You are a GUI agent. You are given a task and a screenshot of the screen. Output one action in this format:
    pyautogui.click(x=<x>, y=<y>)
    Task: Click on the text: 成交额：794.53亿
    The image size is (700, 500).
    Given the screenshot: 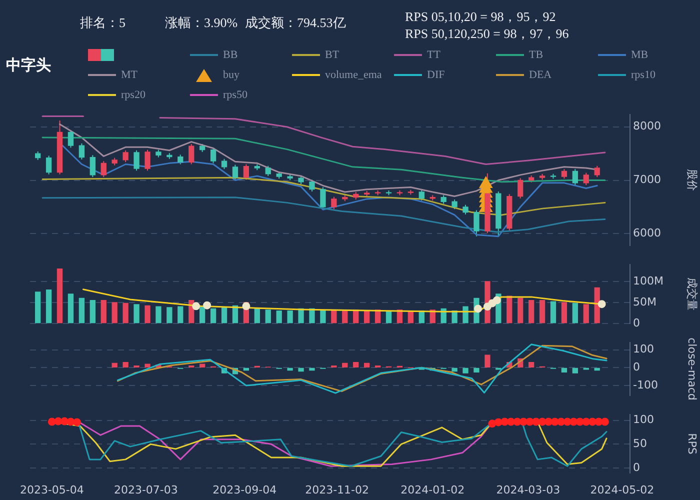 What is the action you would take?
    pyautogui.click(x=295, y=23)
    